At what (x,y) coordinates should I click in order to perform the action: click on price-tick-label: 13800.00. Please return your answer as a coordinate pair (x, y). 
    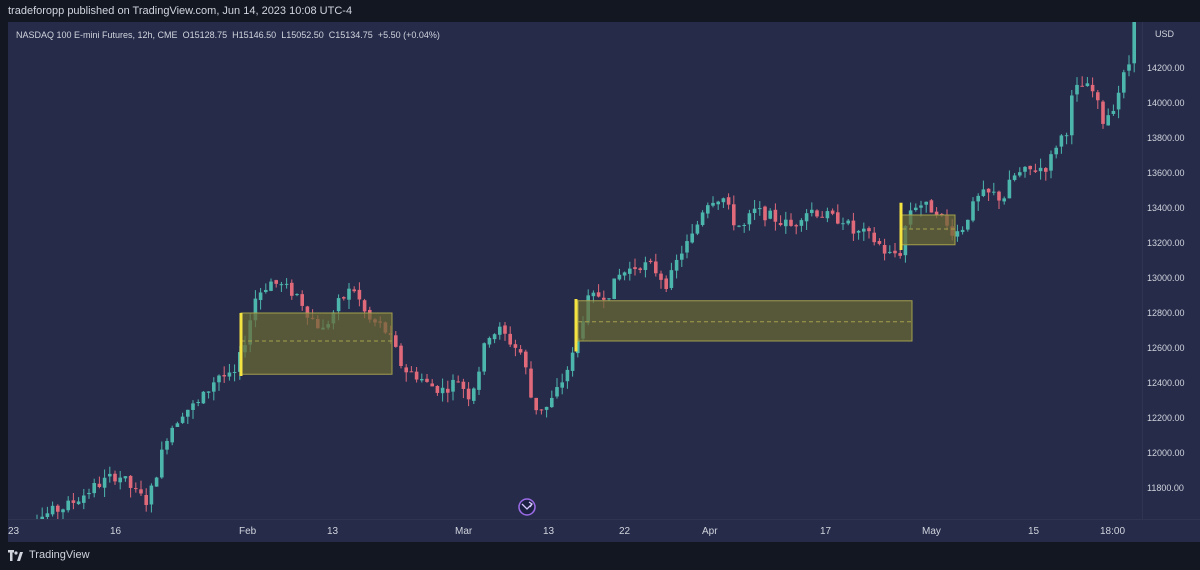
    Looking at the image, I should click on (1166, 138).